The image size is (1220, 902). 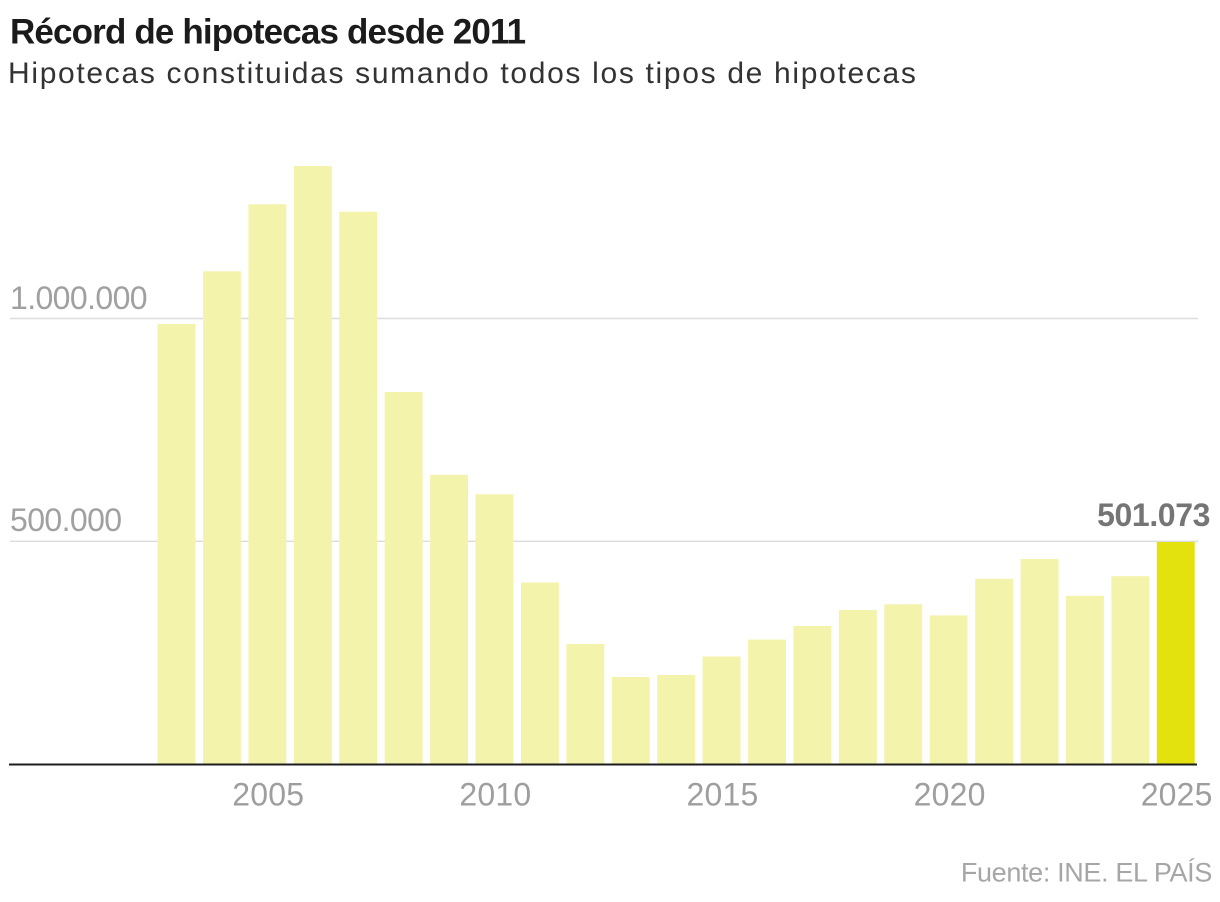 I want to click on svg-text: 2025, so click(x=1177, y=795).